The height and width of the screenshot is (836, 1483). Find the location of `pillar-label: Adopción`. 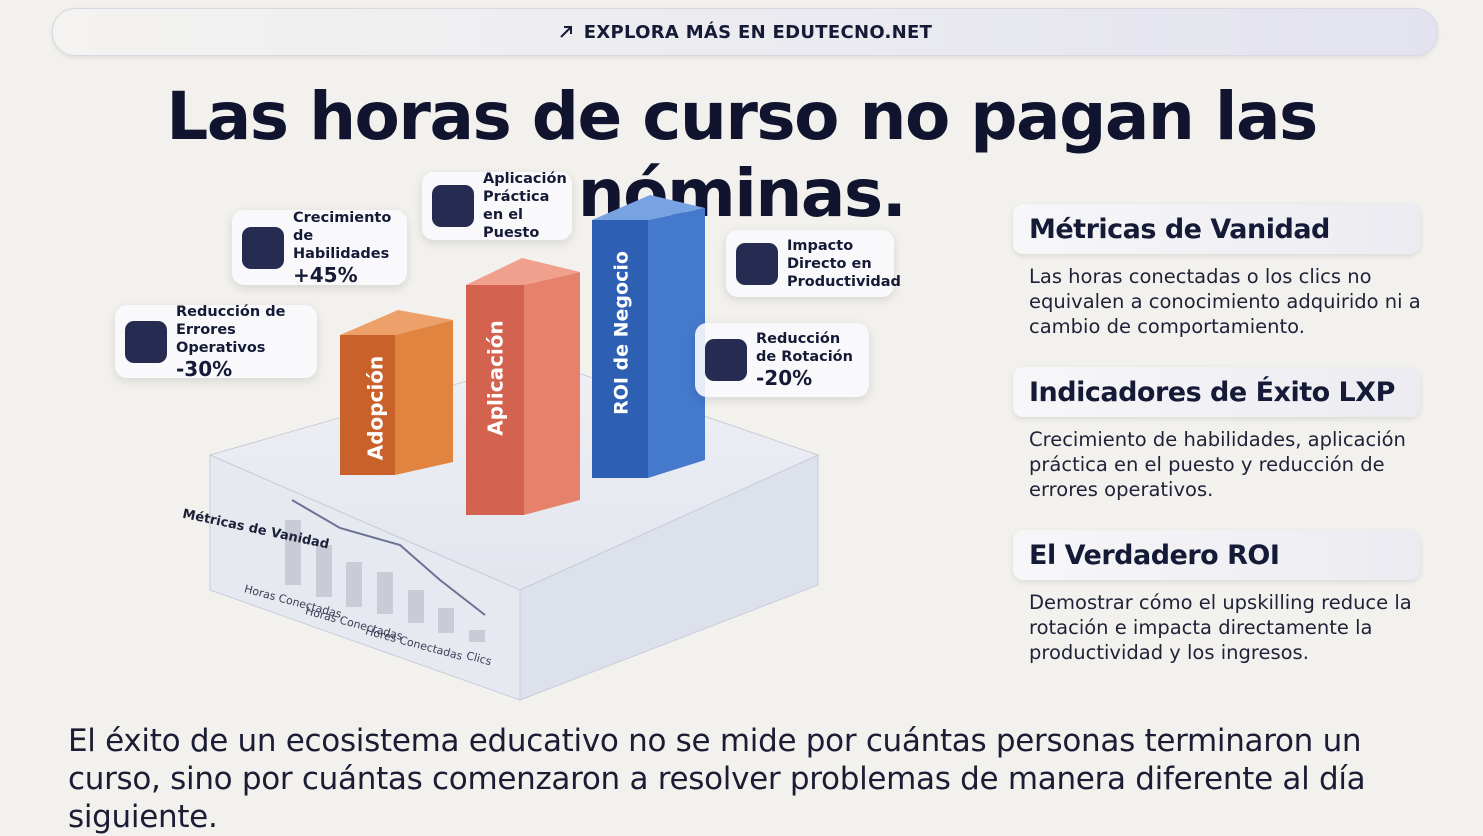

pillar-label: Adopción is located at coordinates (376, 408).